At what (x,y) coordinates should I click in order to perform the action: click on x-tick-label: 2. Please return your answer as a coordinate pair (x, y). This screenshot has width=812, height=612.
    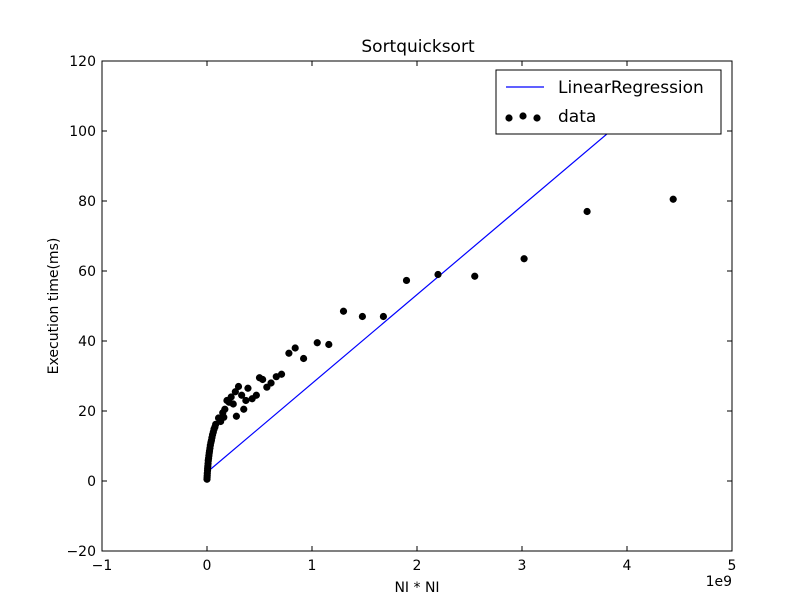
    Looking at the image, I should click on (417, 566).